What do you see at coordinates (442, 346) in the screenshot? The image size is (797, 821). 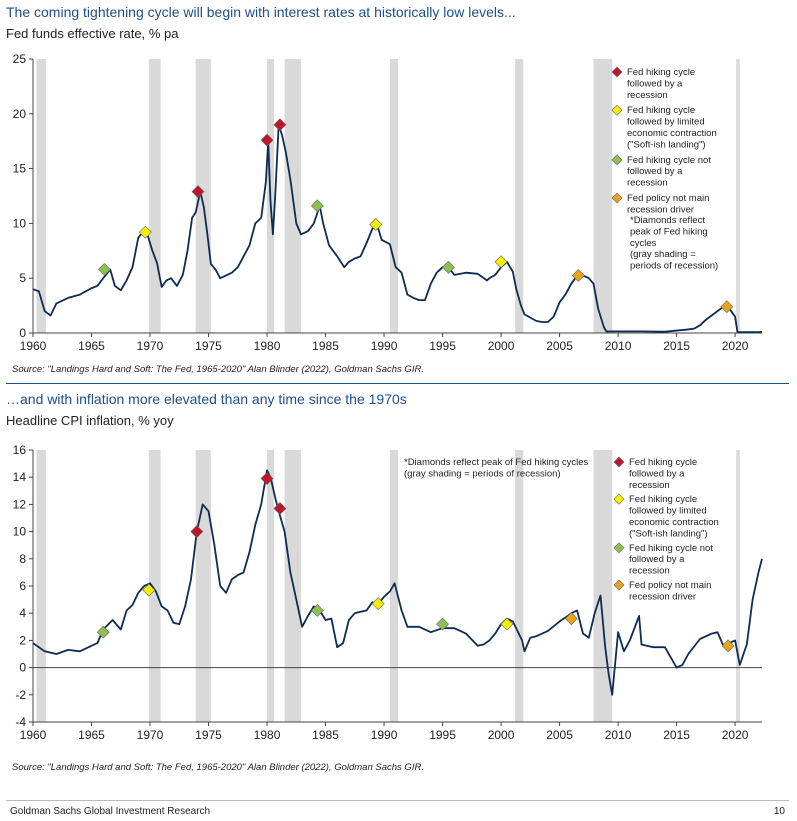 I see `chart1-x-tick-label: 1995` at bounding box center [442, 346].